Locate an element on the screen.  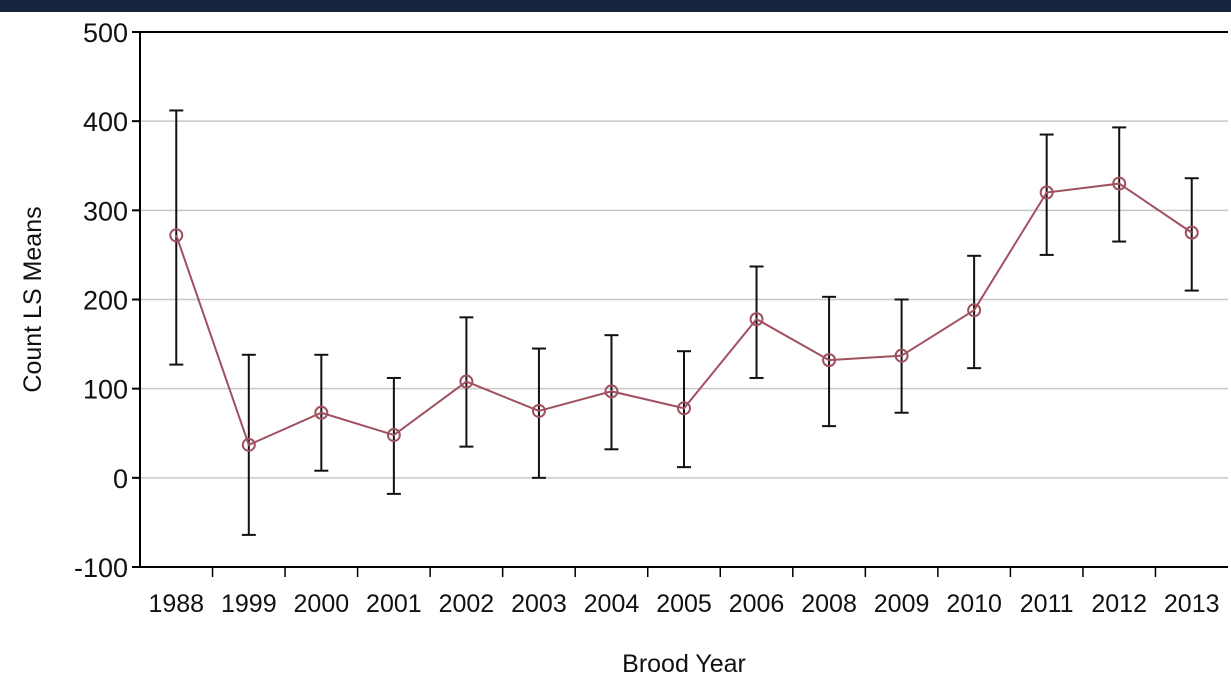
data-point-2005 is located at coordinates (684, 408).